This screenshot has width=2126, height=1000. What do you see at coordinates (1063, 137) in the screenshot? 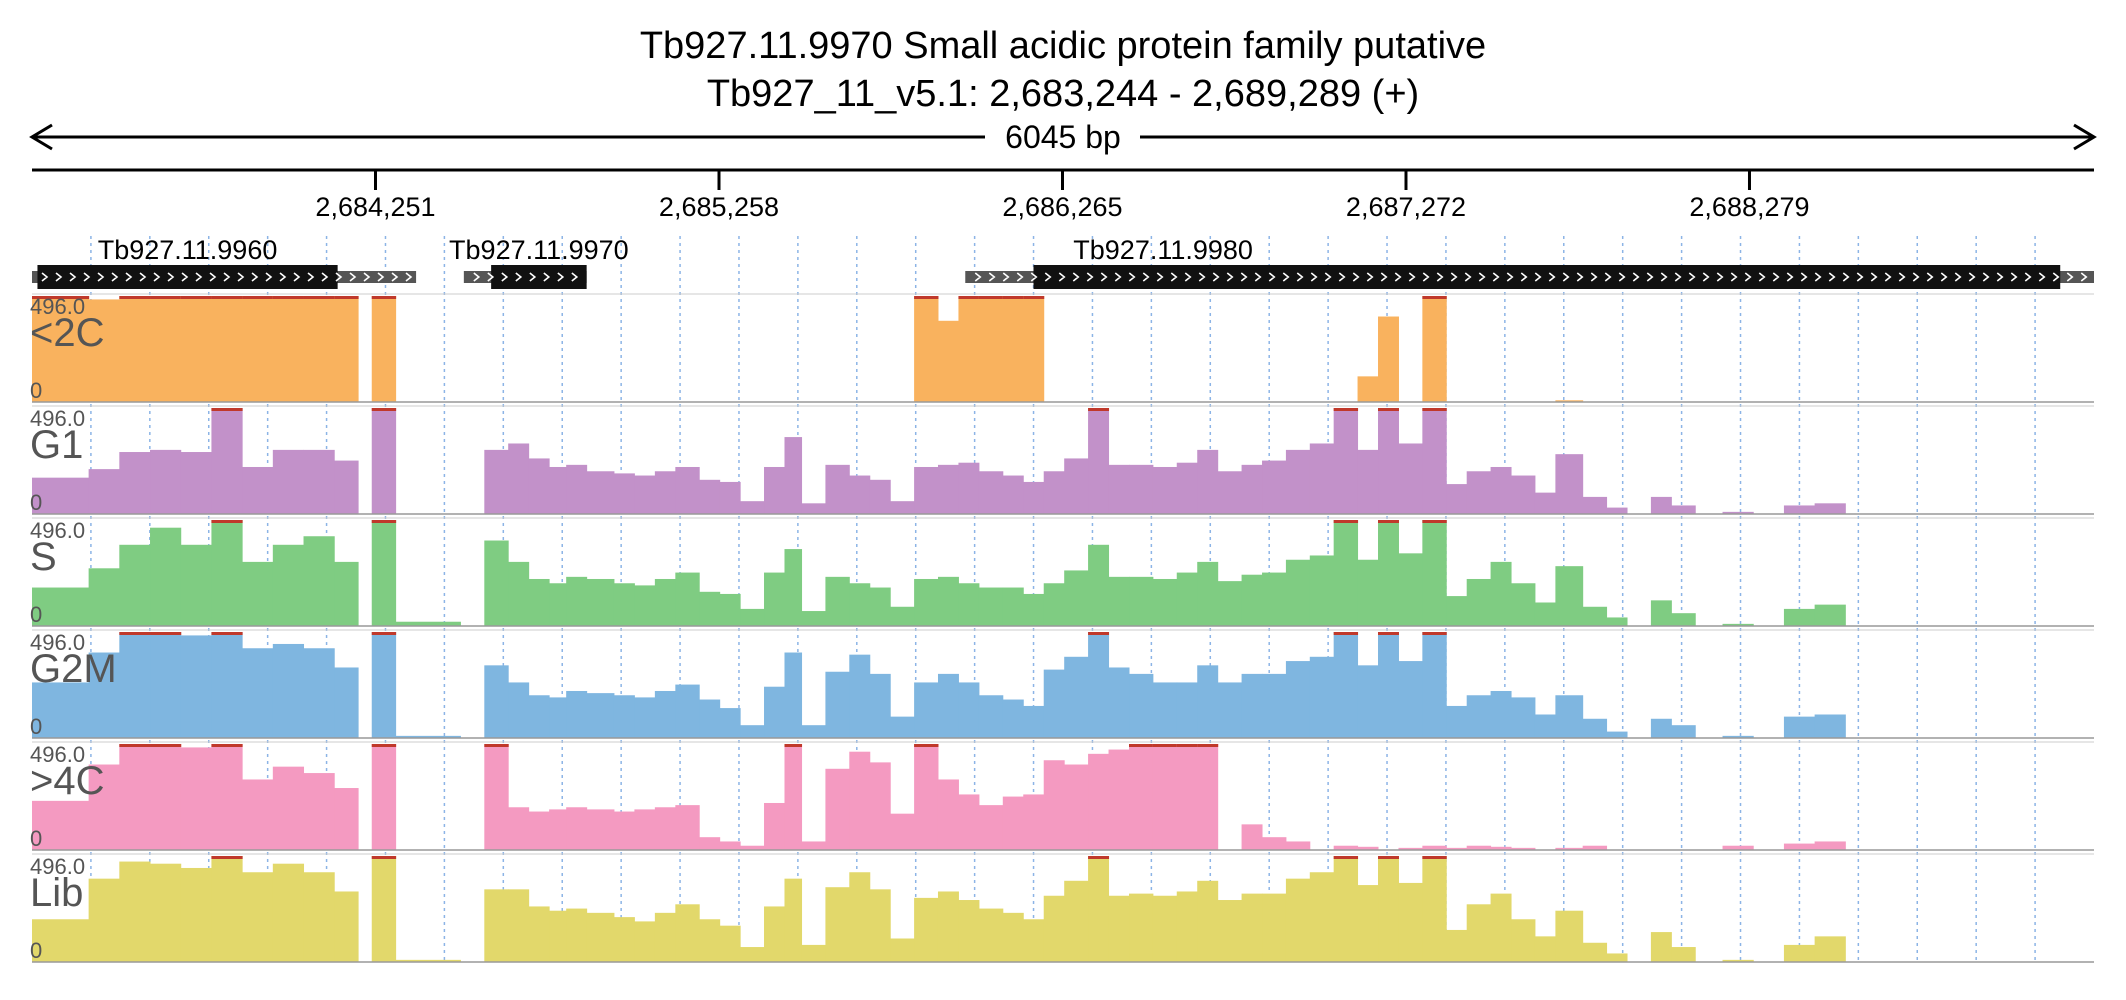
I see `span-indicator: 6045 bp` at bounding box center [1063, 137].